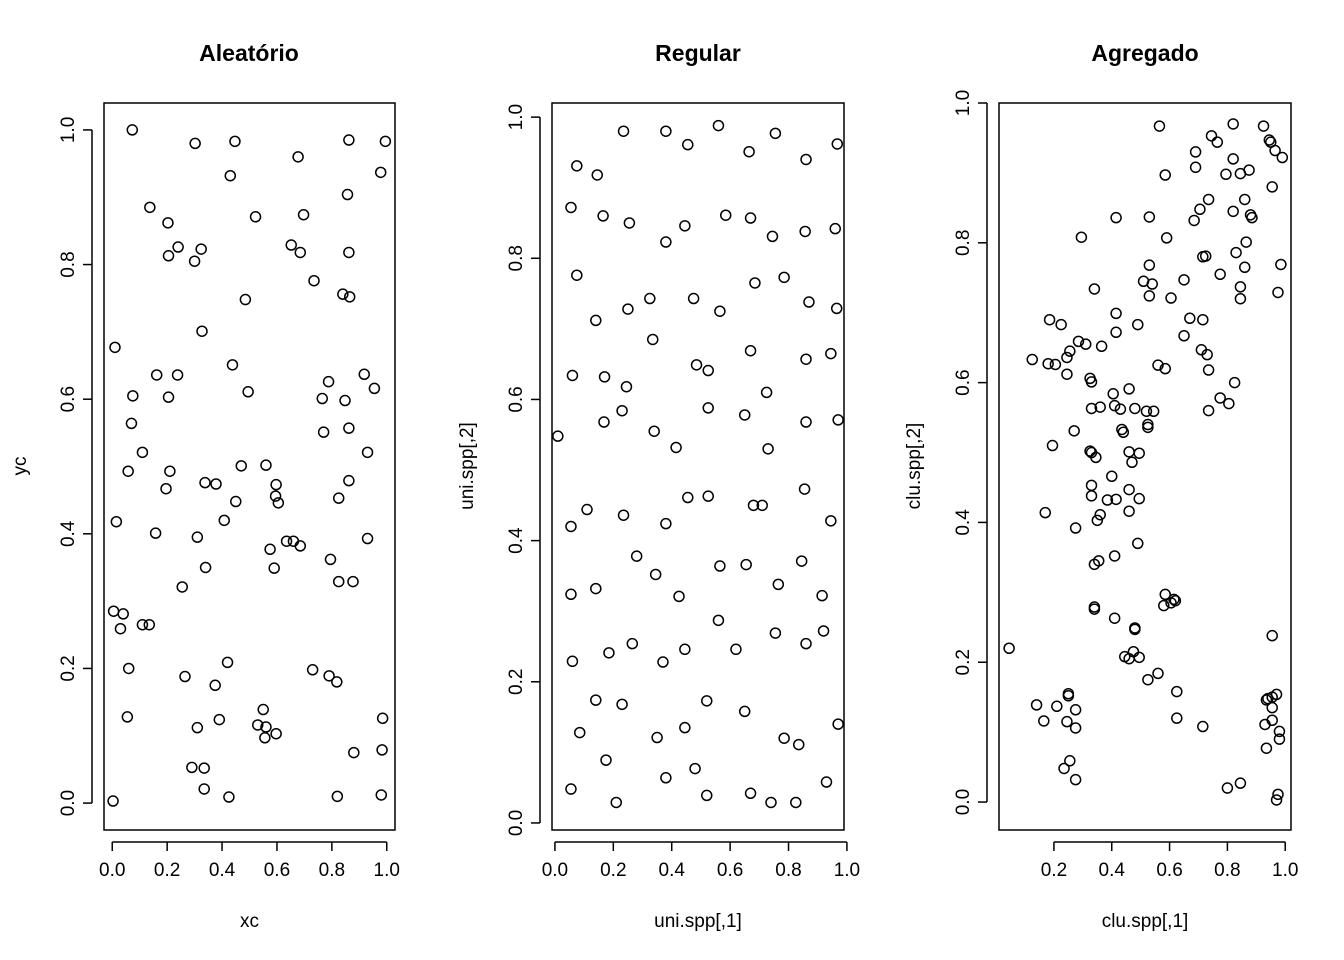  Describe the element at coordinates (387, 870) in the screenshot. I see `x-tick-label: 1.0` at that location.